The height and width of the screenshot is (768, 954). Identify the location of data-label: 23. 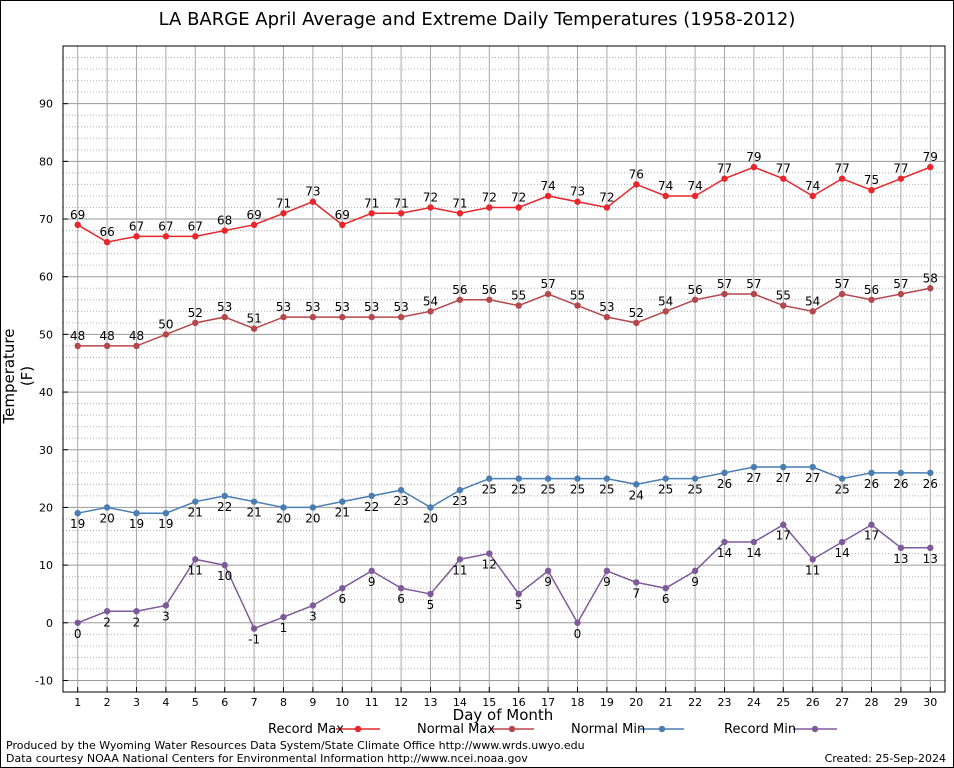
(459, 501).